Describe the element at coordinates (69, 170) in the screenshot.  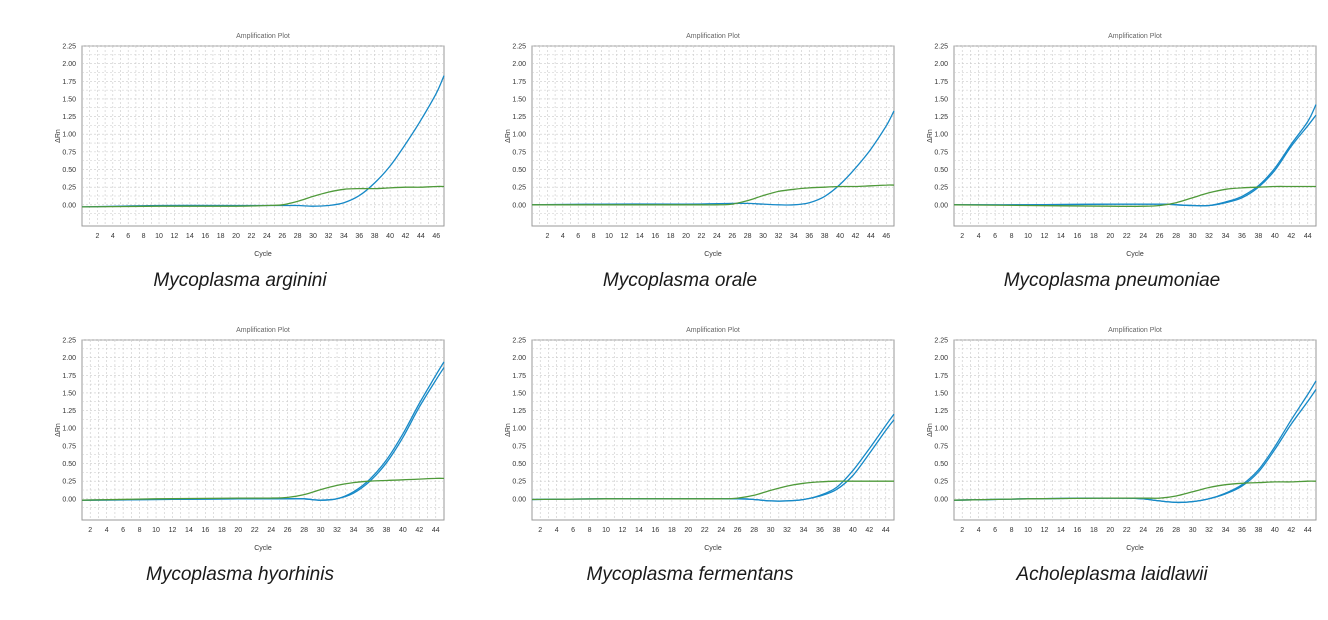
I see `y-tick-label: 0.50` at that location.